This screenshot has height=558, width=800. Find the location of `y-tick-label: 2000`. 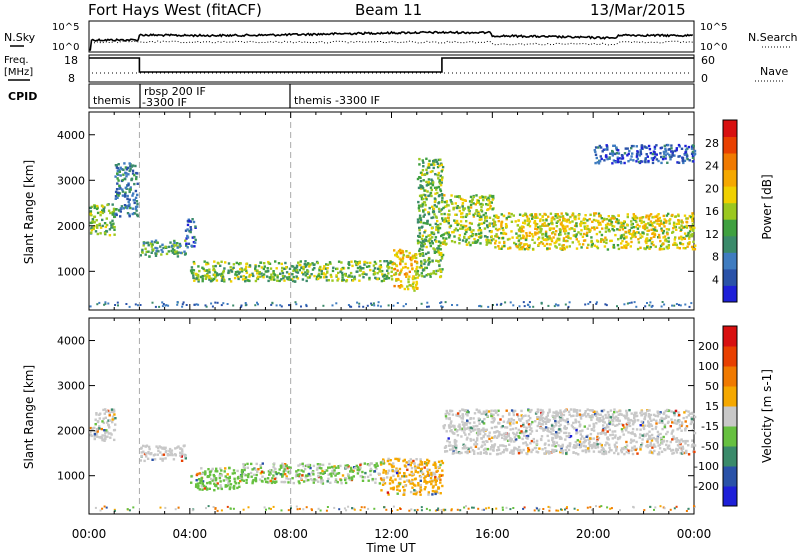

y-tick-label: 2000 is located at coordinates (71, 226).